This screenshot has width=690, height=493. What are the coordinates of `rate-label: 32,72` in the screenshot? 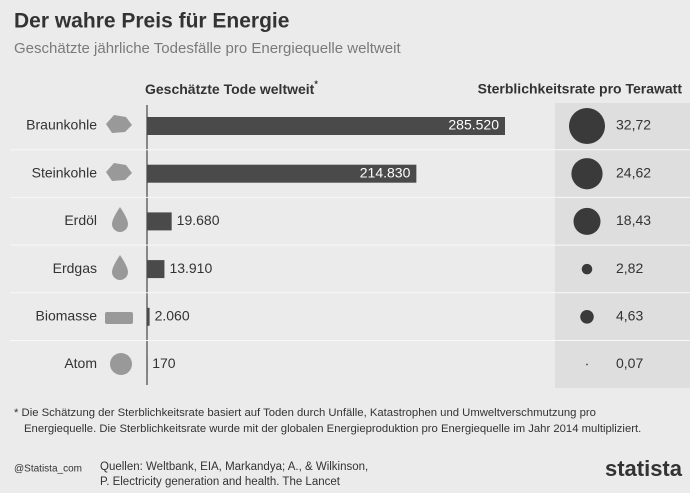 It's located at (633, 125).